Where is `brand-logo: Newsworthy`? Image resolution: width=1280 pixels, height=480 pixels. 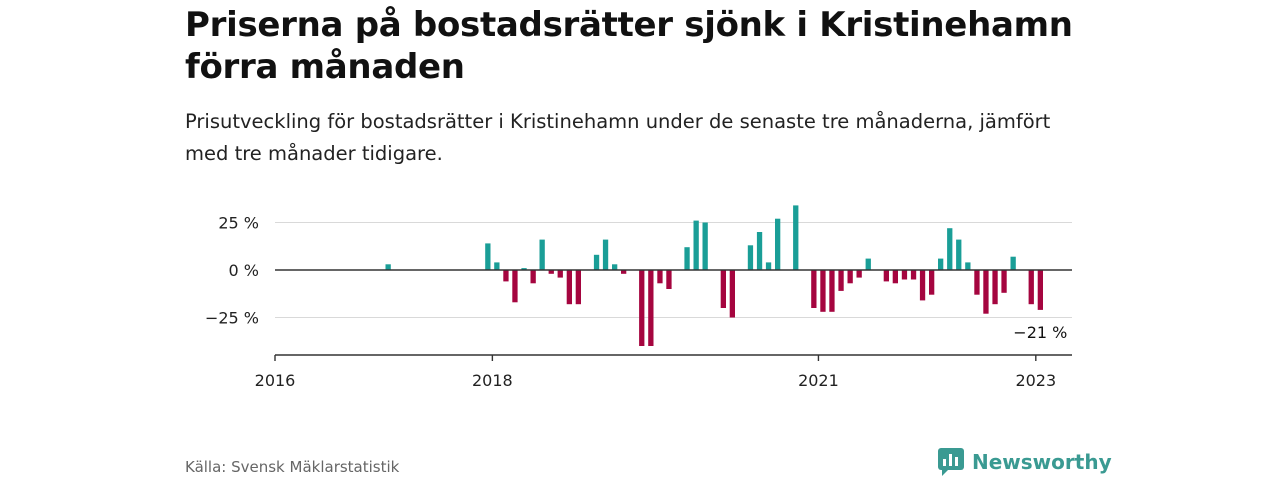 brand-logo: Newsworthy is located at coordinates (1025, 462).